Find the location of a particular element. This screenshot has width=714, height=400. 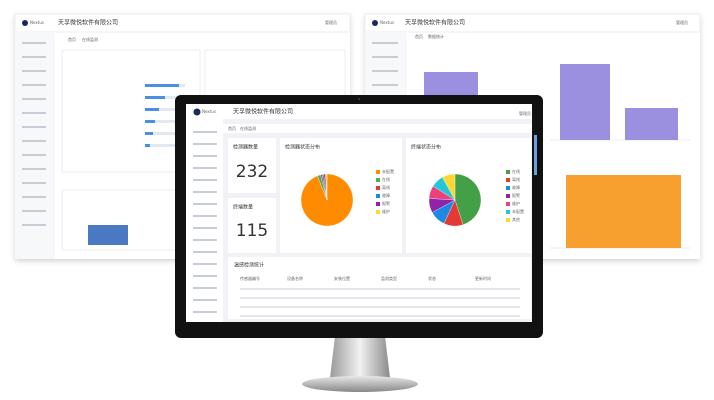

stat-label: 终端数量 is located at coordinates (243, 207).